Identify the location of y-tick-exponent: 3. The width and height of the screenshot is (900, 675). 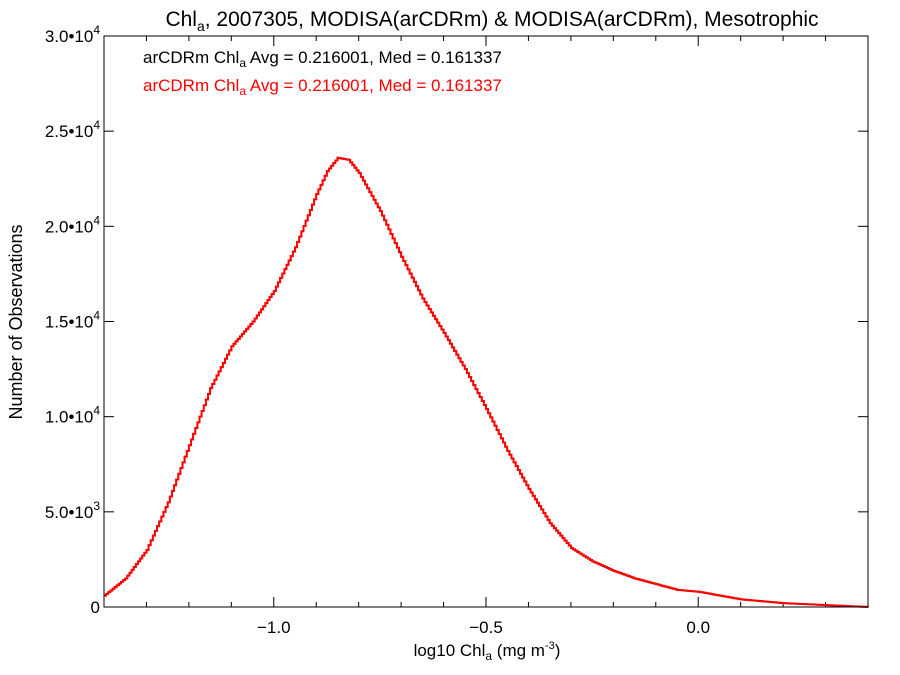
(96, 506).